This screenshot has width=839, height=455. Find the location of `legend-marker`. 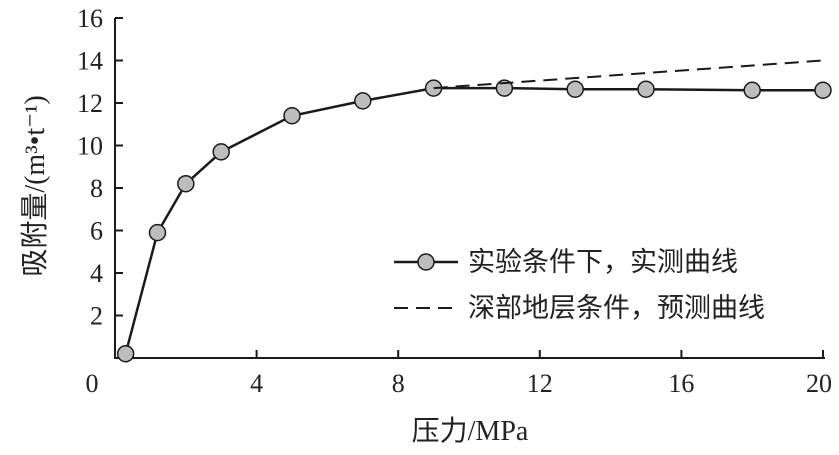

legend-marker is located at coordinates (426, 262).